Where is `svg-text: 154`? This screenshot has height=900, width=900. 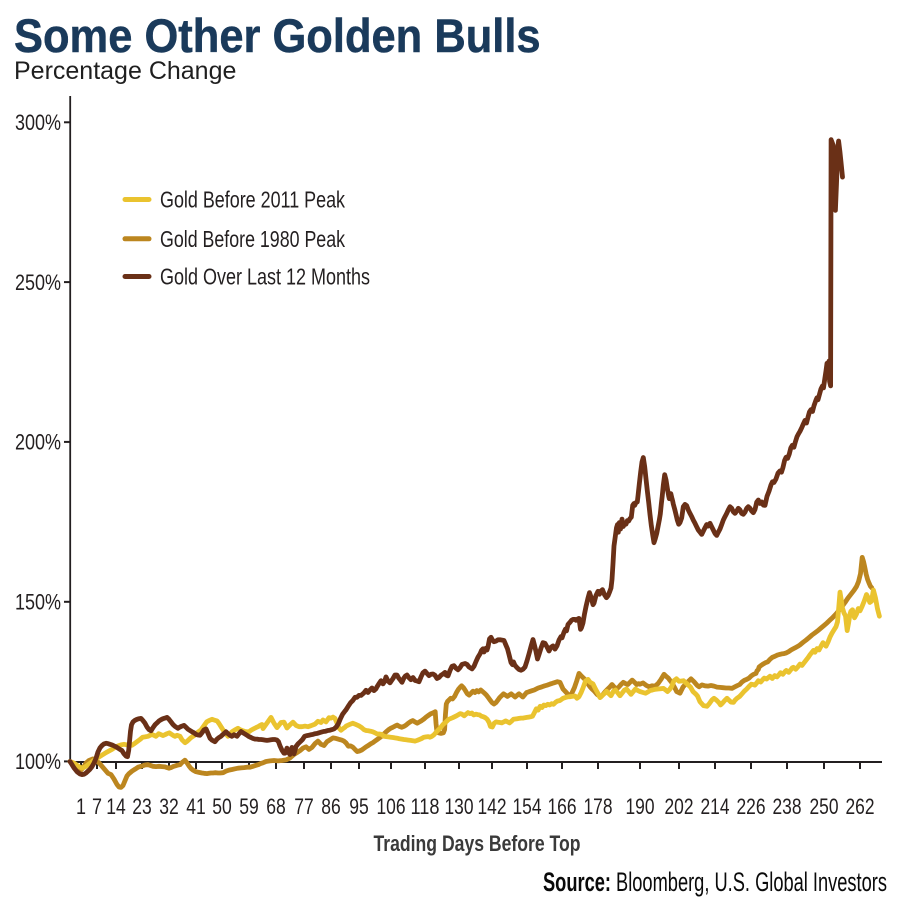 svg-text: 154 is located at coordinates (527, 806).